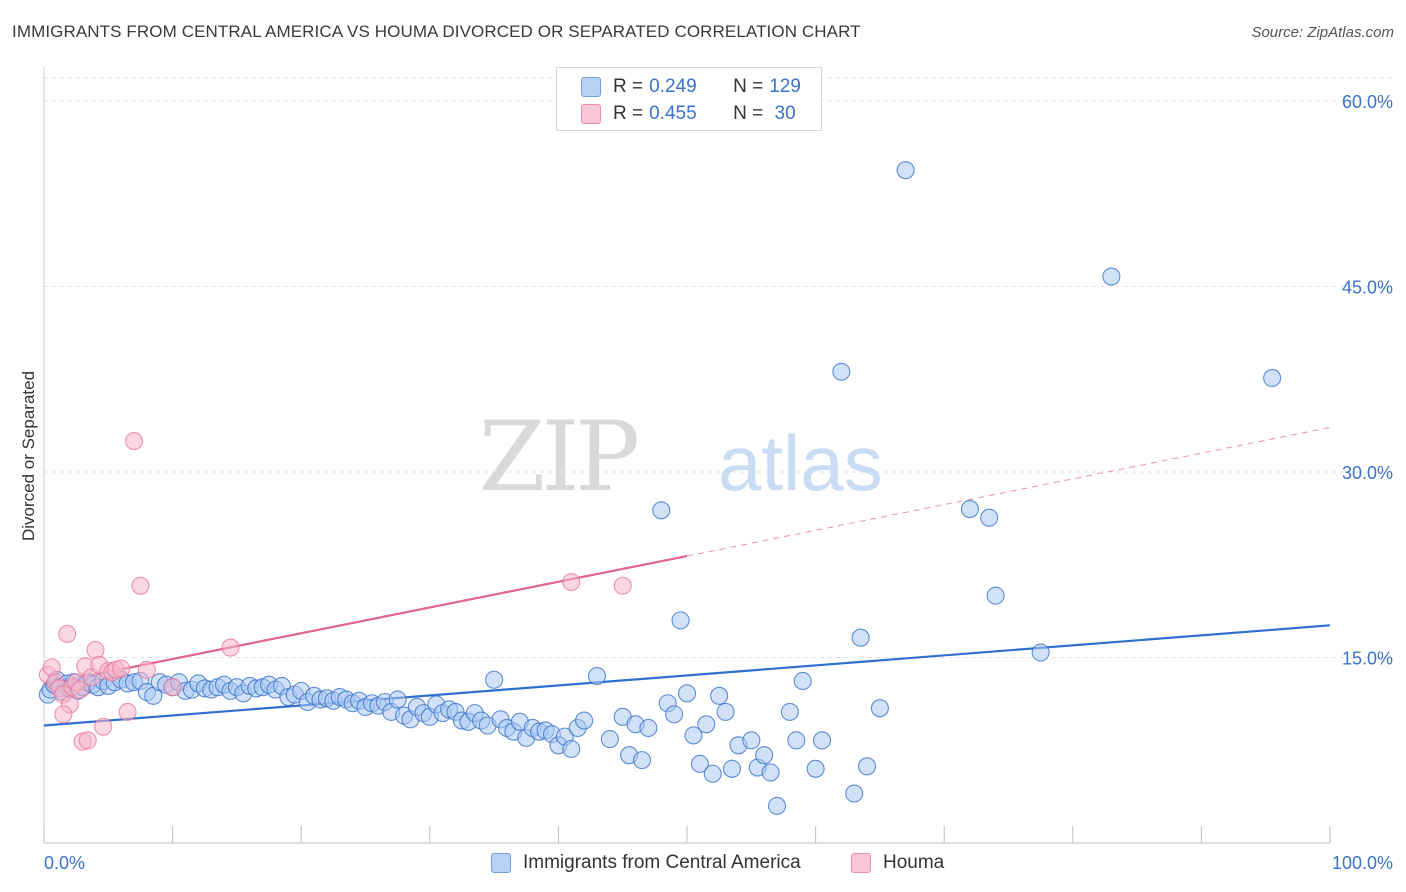 The height and width of the screenshot is (892, 1406). I want to click on legend-row-pink: R = 0.455 N = 30, so click(688, 114).